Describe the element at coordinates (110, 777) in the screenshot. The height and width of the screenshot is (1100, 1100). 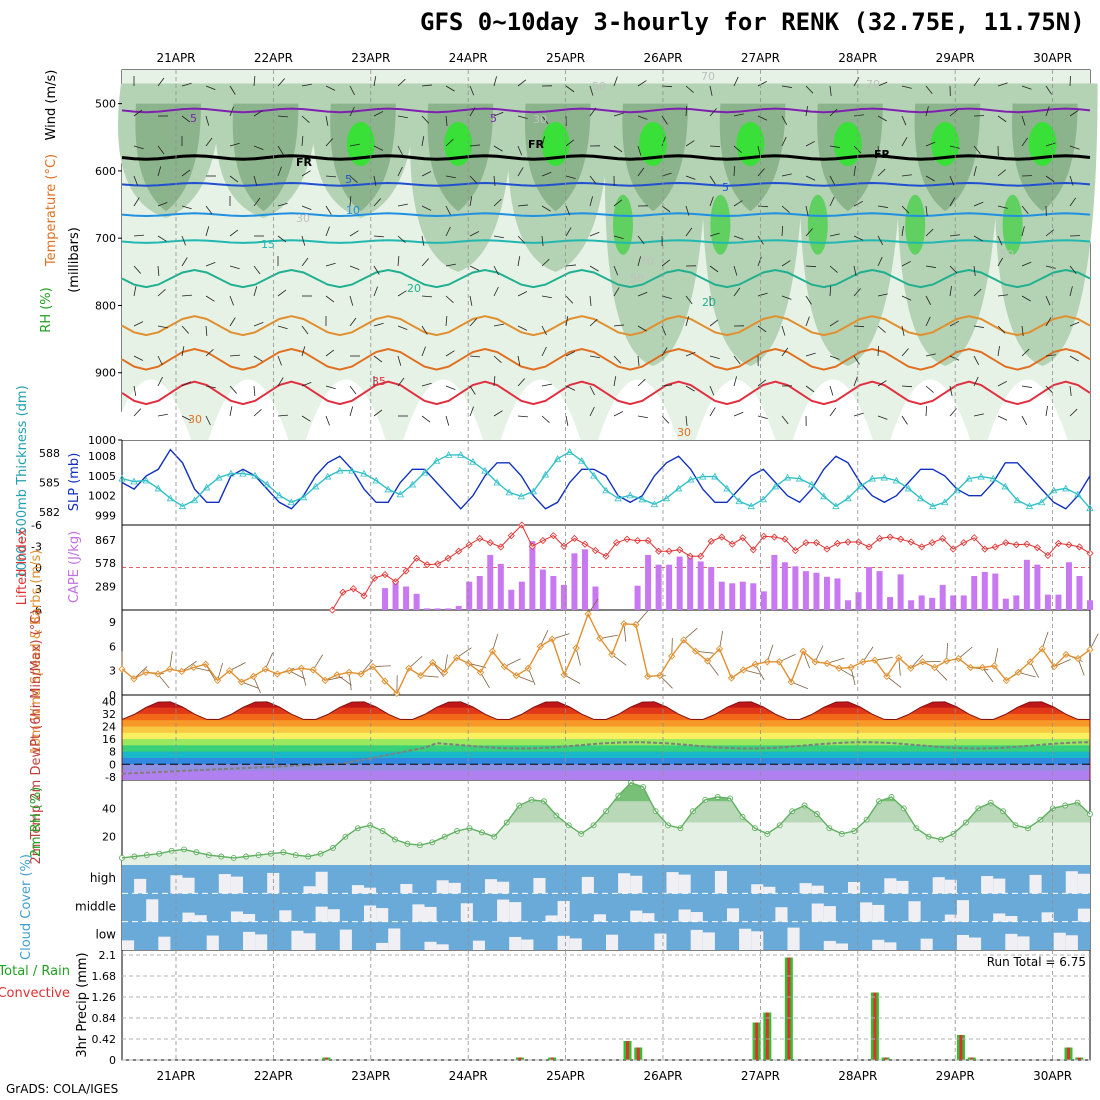
I see `temp-tick-label: -8` at that location.